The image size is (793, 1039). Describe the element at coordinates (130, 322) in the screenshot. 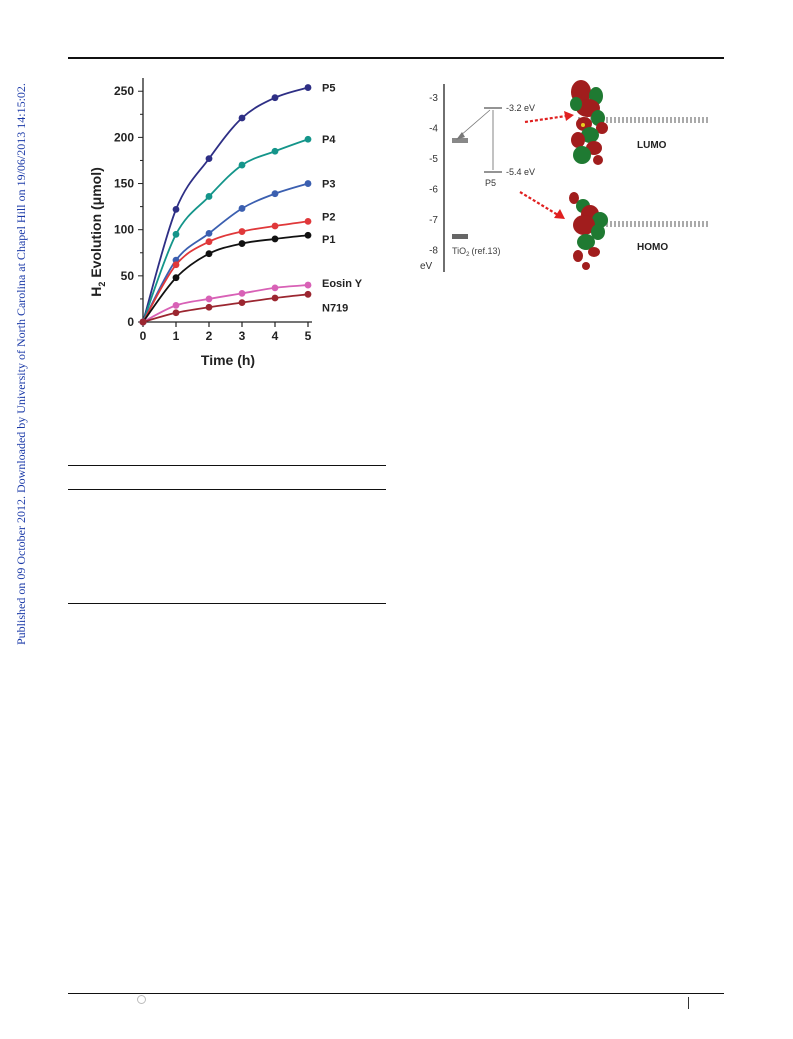

I see `y-tick-label: 0` at that location.